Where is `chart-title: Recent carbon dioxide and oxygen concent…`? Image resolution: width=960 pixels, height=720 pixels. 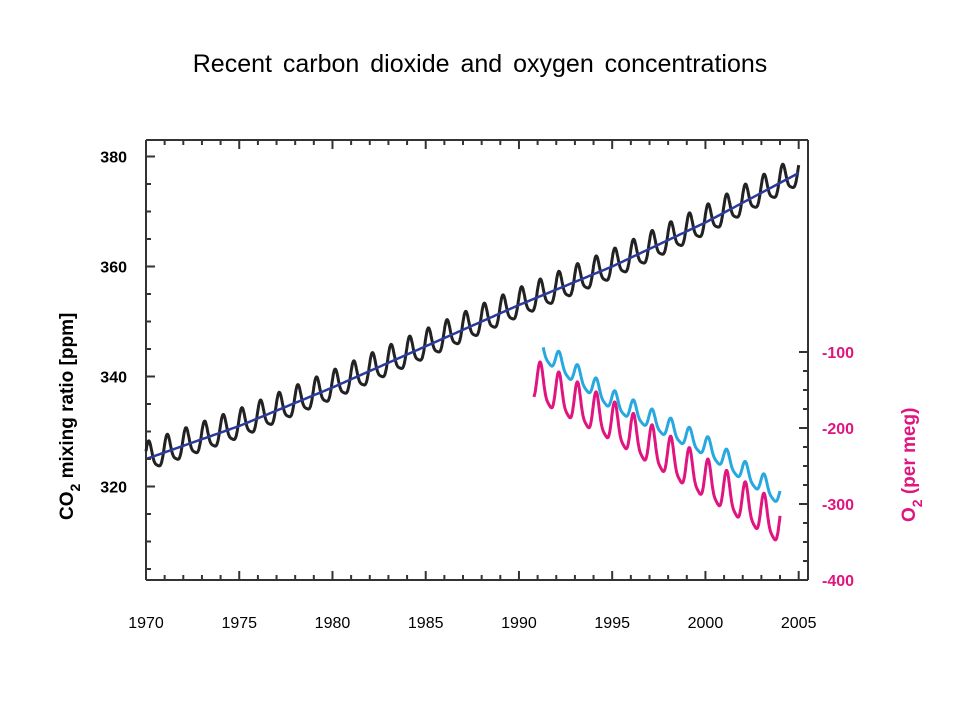
chart-title: Recent carbon dioxide and oxygen concent… is located at coordinates (480, 64).